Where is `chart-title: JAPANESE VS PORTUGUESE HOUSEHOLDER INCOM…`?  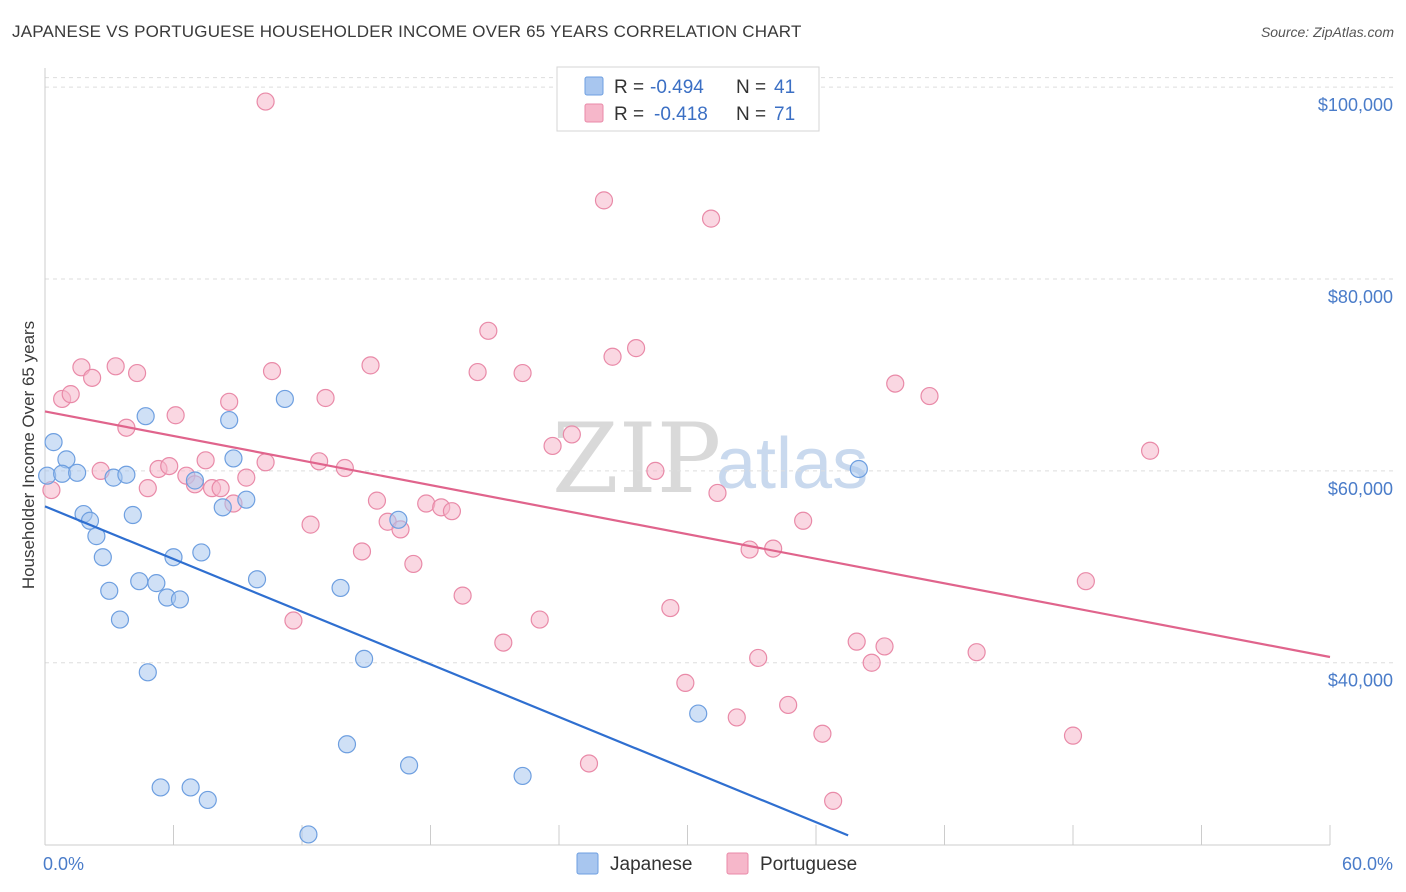
chart-title: JAPANESE VS PORTUGUESE HOUSEHOLDER INCOM… is located at coordinates (407, 31).